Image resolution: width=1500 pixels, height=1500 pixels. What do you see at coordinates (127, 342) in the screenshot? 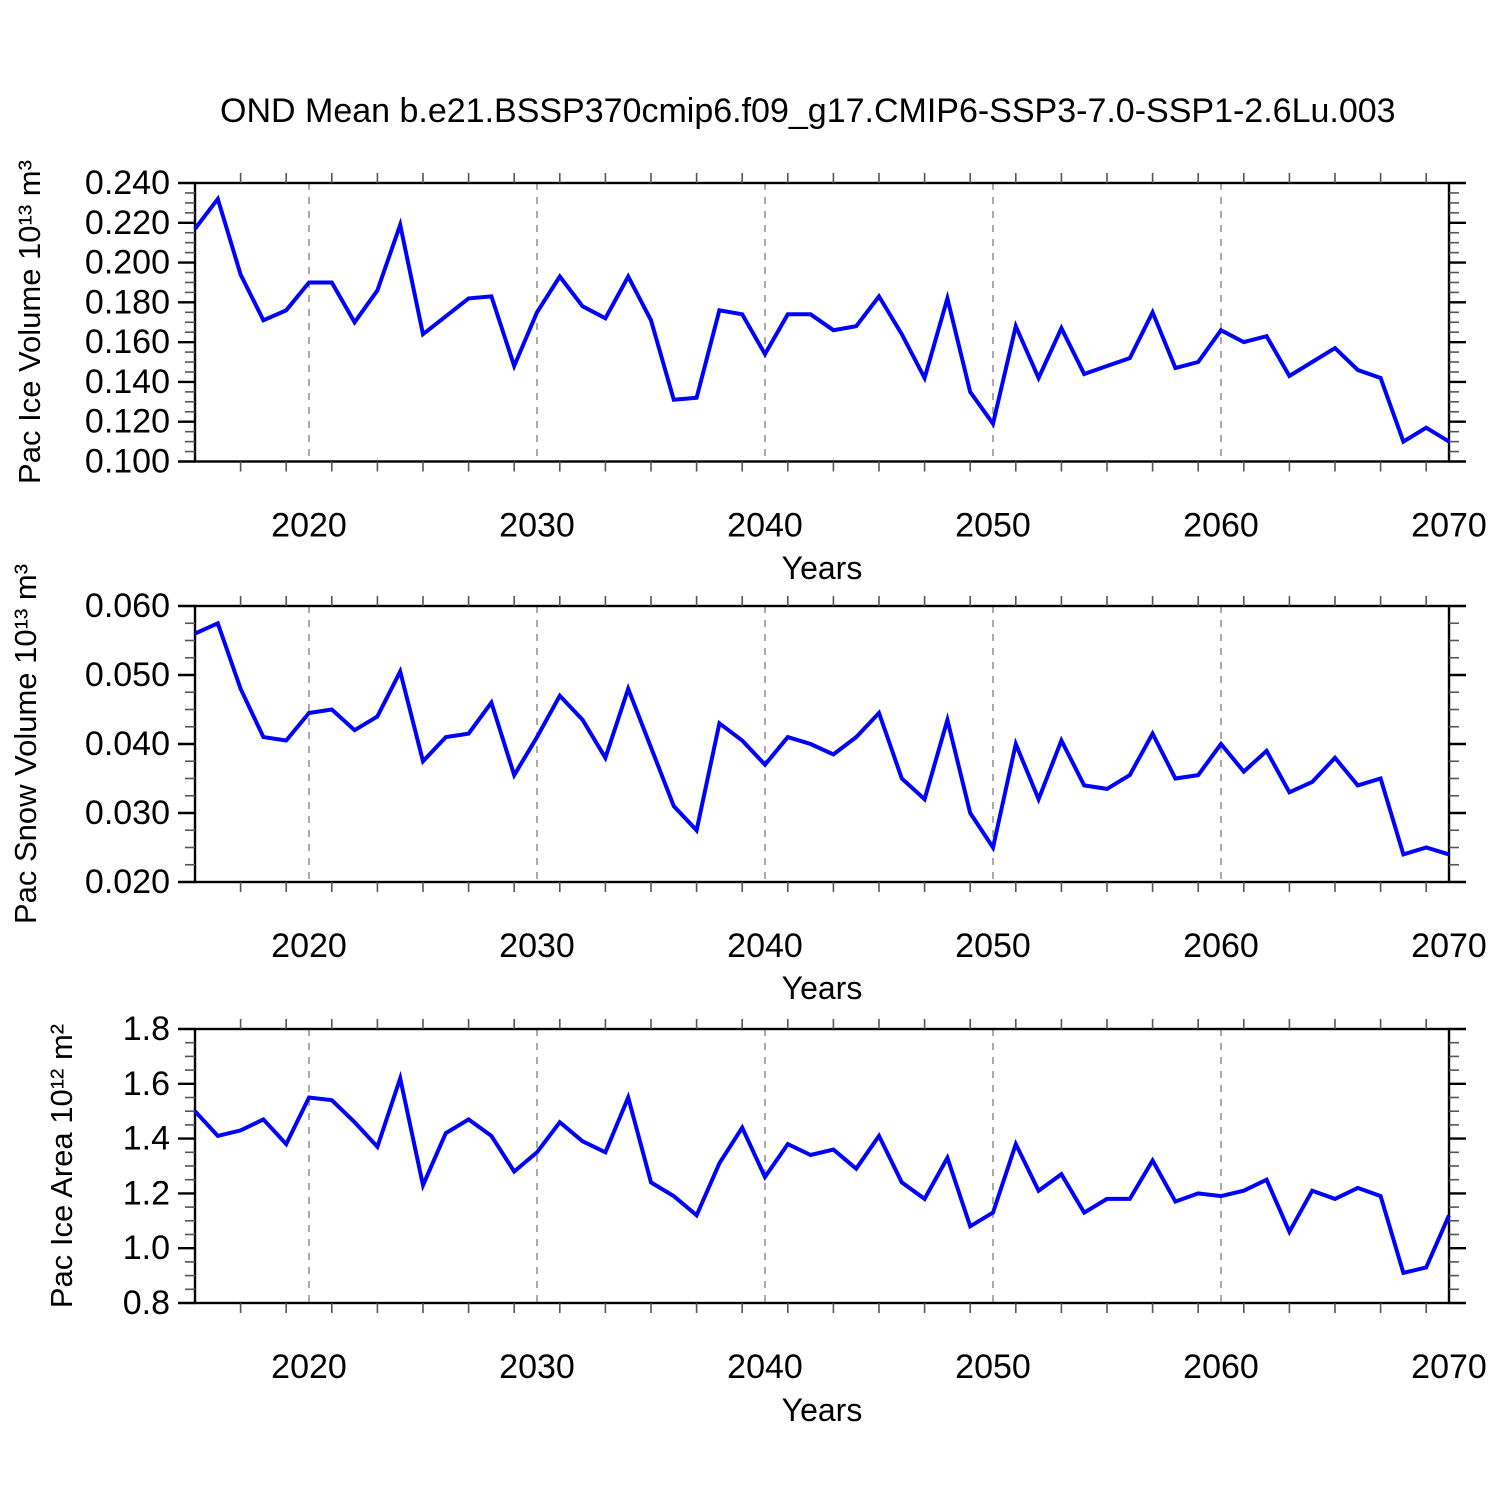
I see `panel1-y-tick-label: 0.160` at bounding box center [127, 342].